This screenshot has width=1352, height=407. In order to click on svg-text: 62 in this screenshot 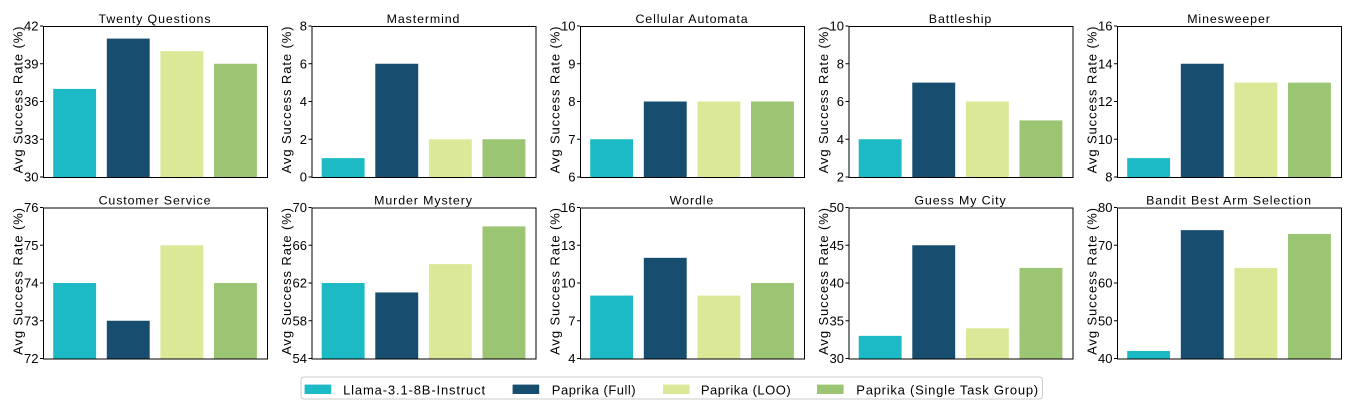, I will do `click(300, 283)`.